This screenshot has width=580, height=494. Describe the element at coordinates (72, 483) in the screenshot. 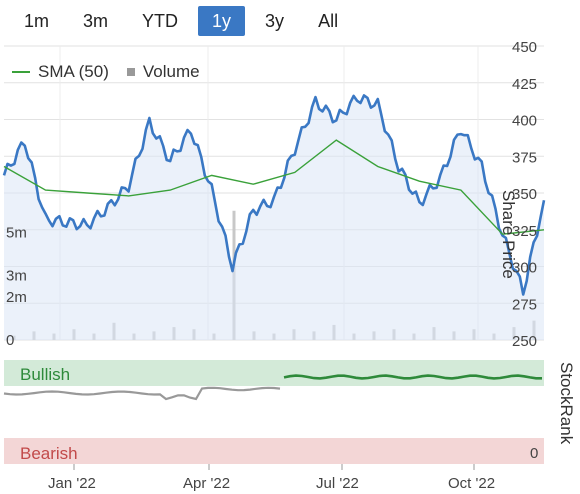

I see `x-tick-label: Jan '22` at that location.